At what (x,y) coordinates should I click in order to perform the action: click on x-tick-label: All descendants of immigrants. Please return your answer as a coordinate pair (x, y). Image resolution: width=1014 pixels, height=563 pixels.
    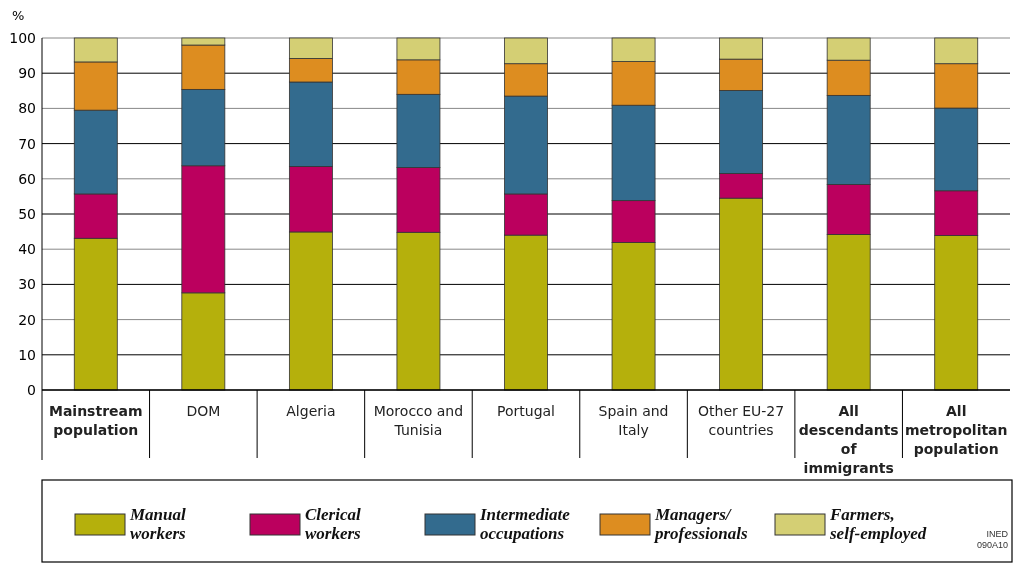
    Looking at the image, I should click on (848, 439).